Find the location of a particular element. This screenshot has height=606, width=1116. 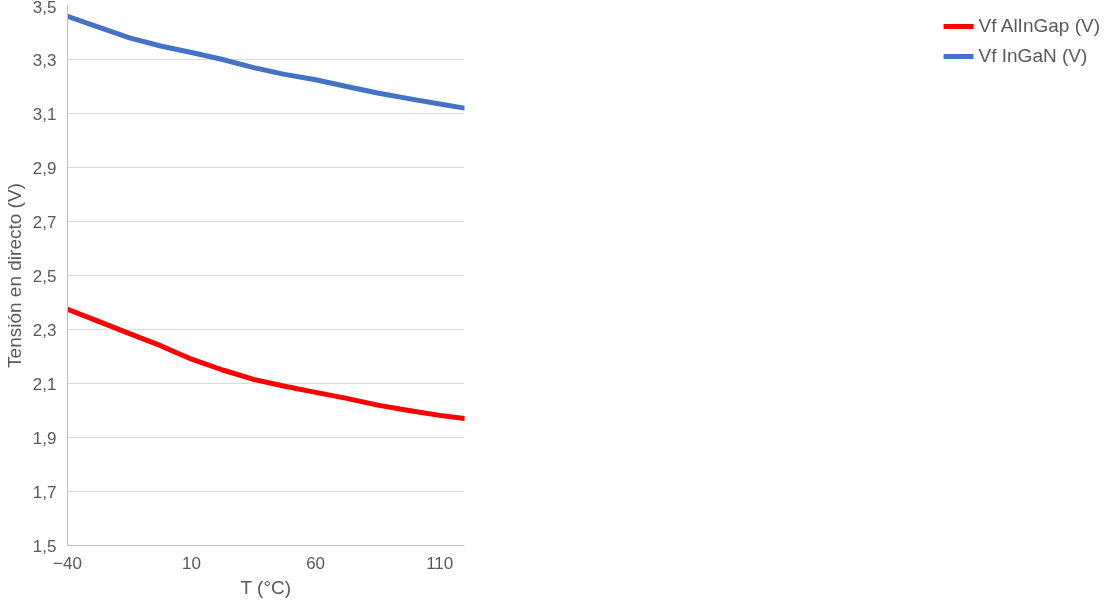

x-tick-label: 110 is located at coordinates (440, 563).